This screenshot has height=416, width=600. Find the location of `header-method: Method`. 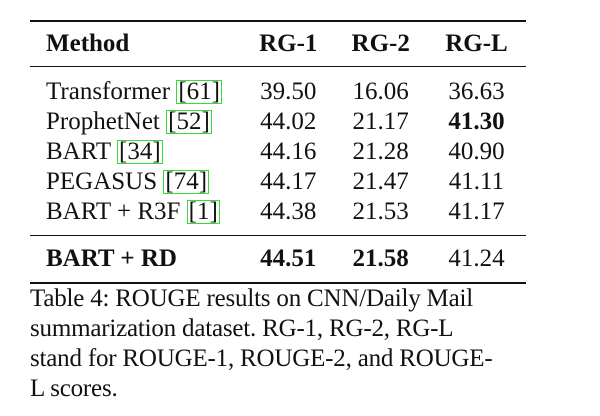

header-method: Method is located at coordinates (88, 43).